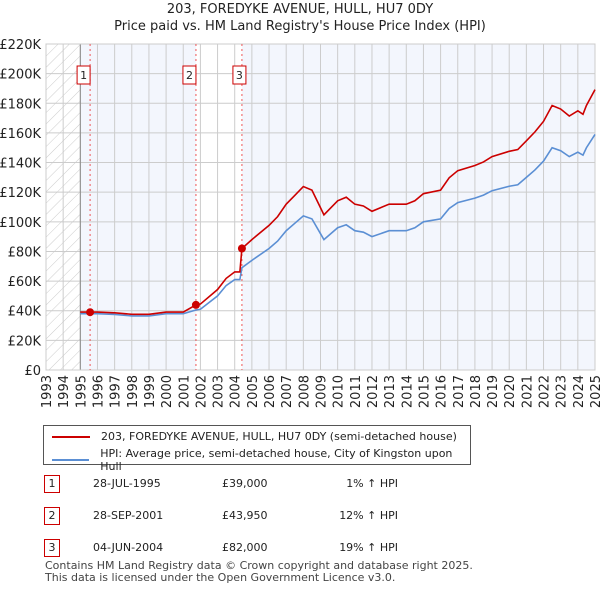  I want to click on y-tick-label: £220K, so click(20, 45).